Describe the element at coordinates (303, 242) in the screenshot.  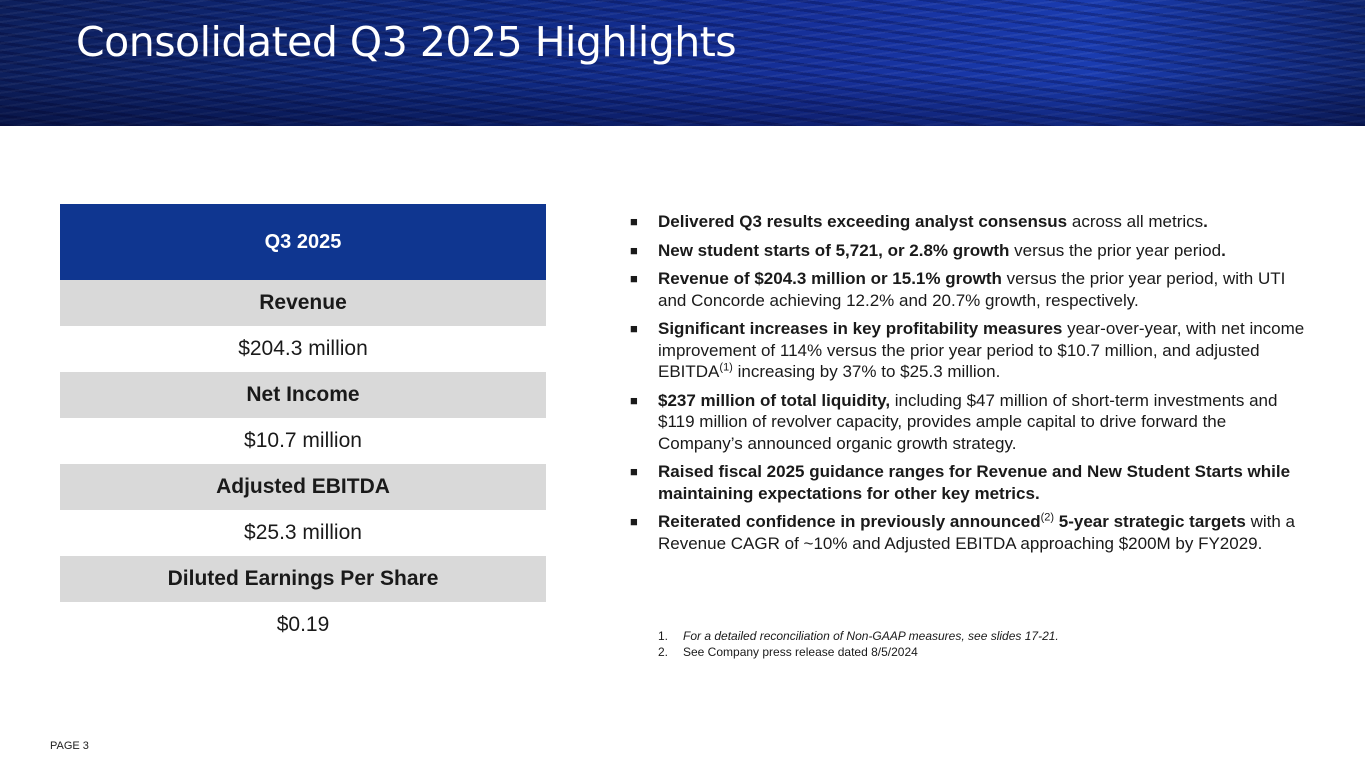
I see `metrics-table-header: Q3 2025` at that location.